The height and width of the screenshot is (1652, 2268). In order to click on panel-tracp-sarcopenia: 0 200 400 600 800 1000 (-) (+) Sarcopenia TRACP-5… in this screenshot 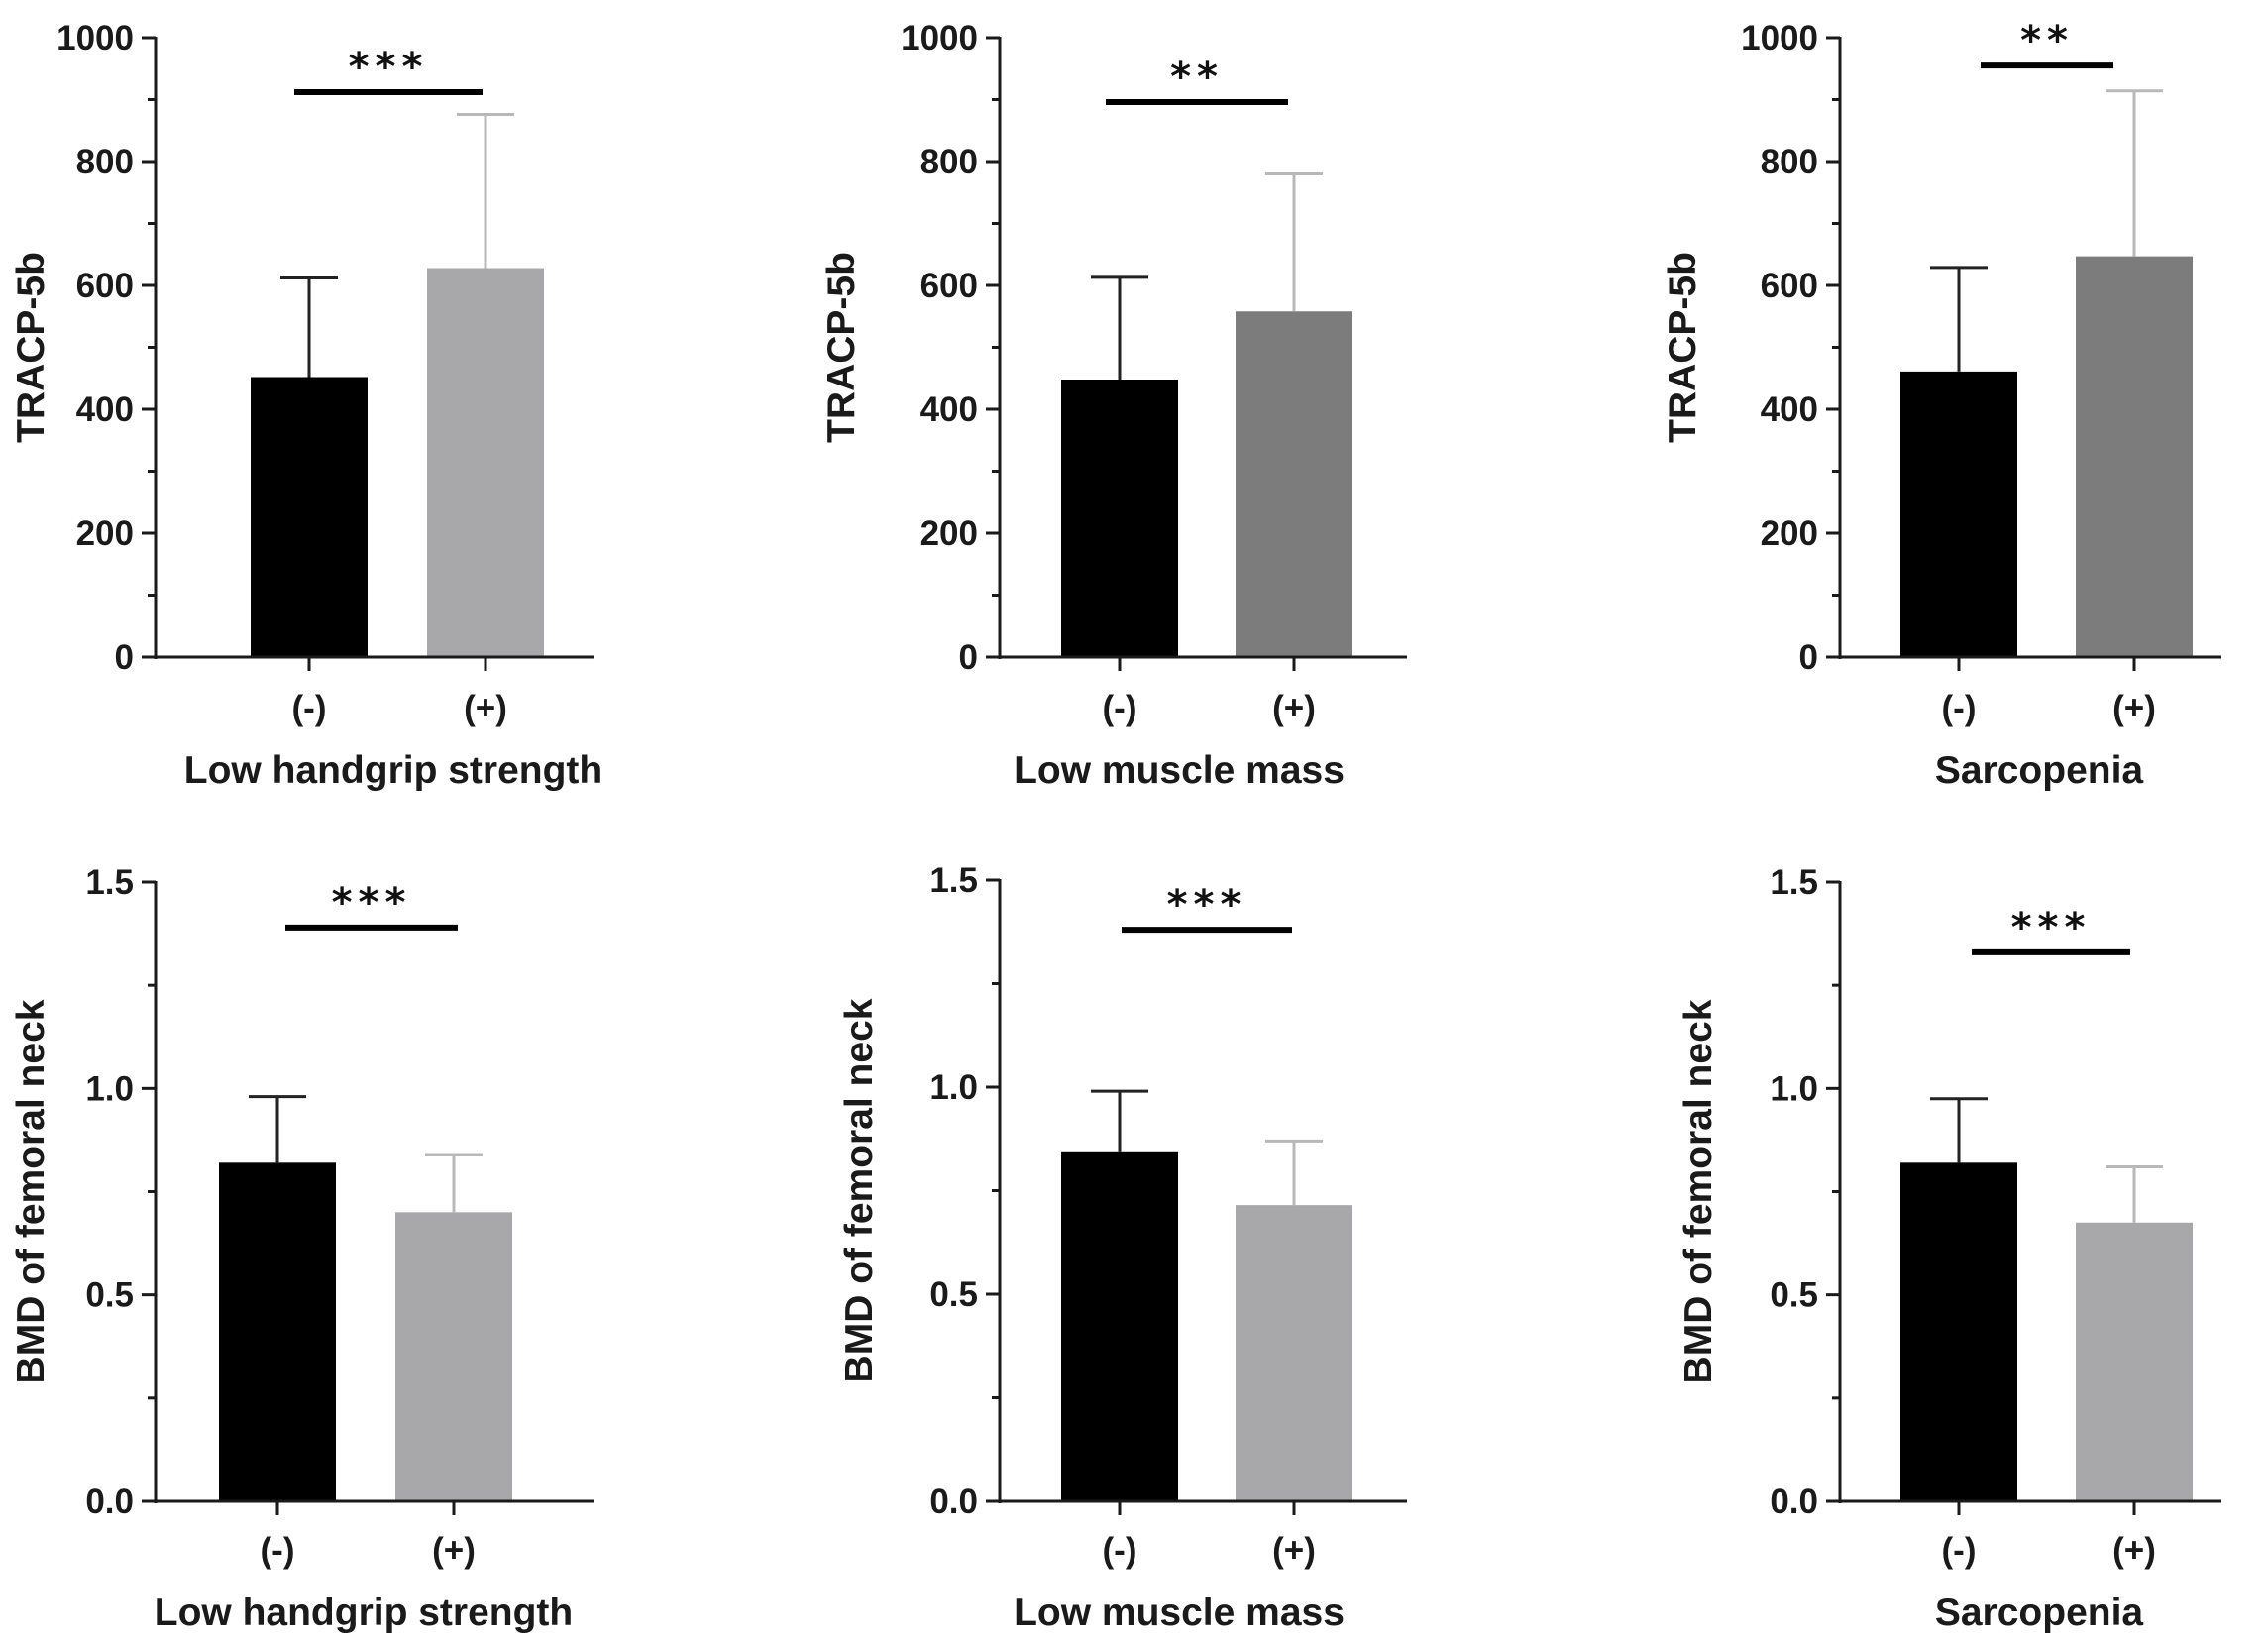, I will do `click(1942, 405)`.